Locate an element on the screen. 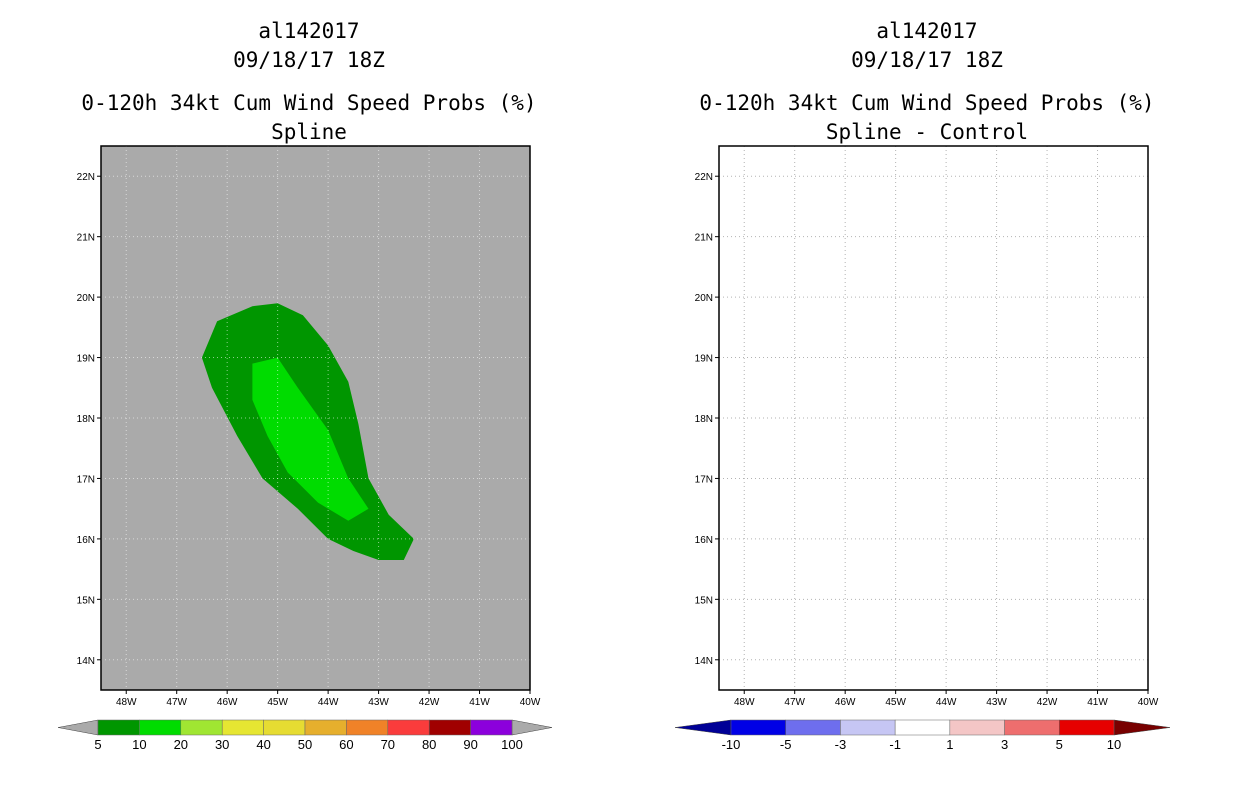  colorbar-label: 3 is located at coordinates (1004, 744).